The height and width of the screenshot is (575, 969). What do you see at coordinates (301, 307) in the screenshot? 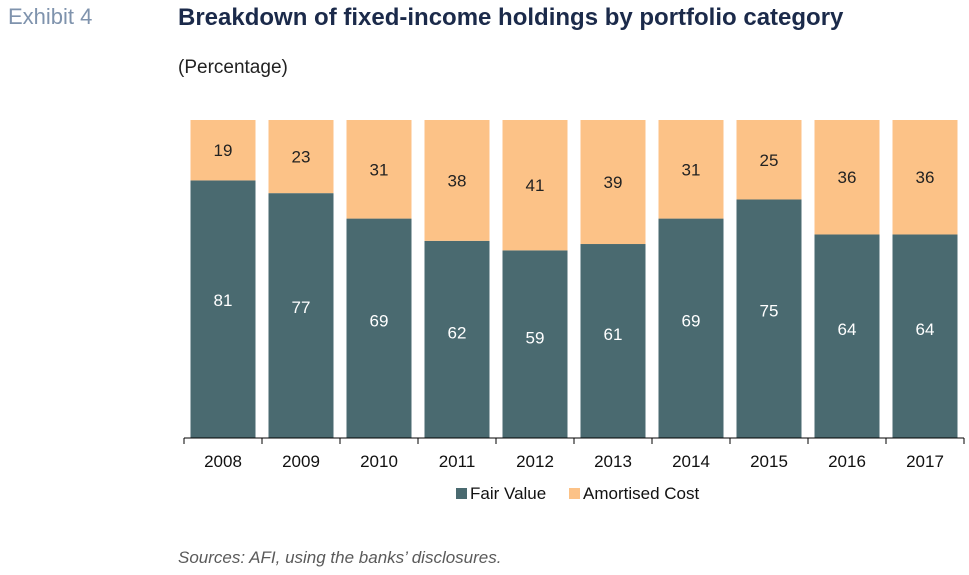
I see `data-label-fair-value: 77` at bounding box center [301, 307].